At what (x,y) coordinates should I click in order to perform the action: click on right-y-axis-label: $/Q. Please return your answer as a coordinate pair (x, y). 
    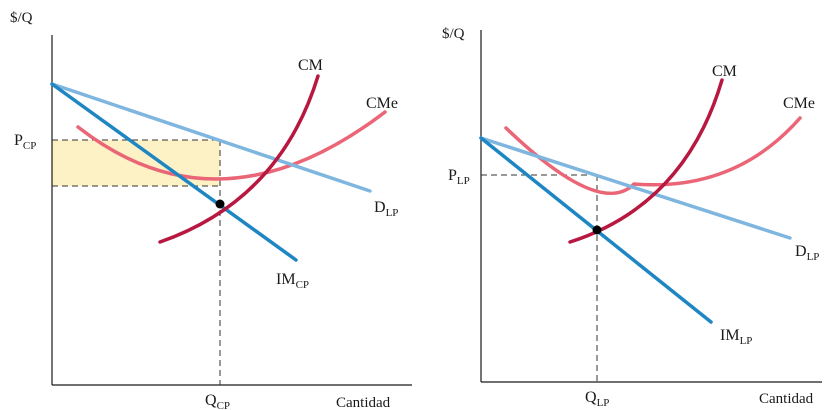
    Looking at the image, I should click on (453, 34).